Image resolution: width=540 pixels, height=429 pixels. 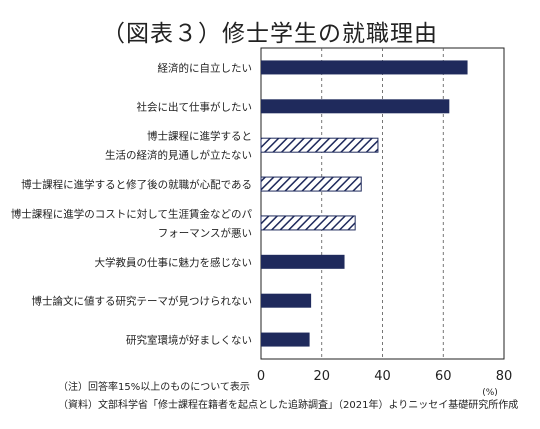 I want to click on category-label: 経済的に自立したい, so click(x=205, y=67).